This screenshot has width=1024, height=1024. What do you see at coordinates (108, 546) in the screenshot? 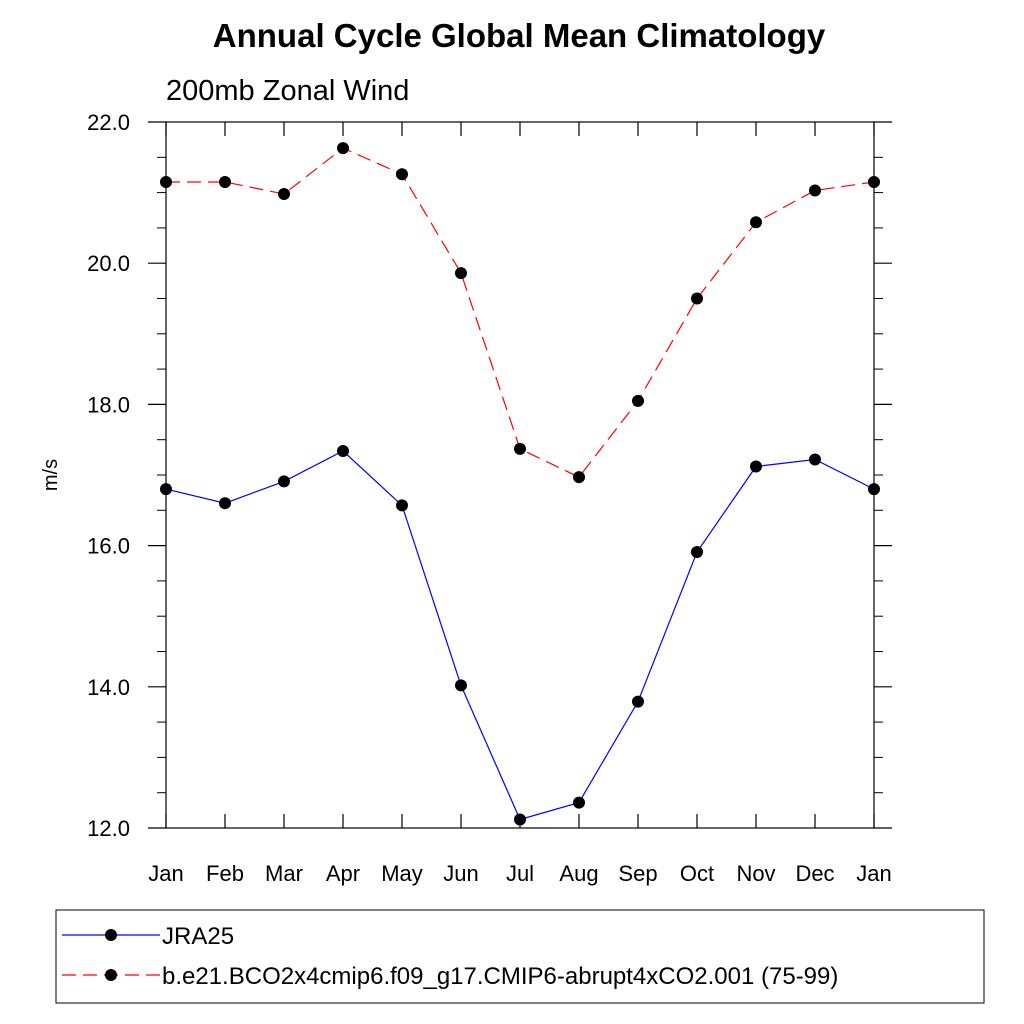
I see `y-tick-label: 16.0` at bounding box center [108, 546].